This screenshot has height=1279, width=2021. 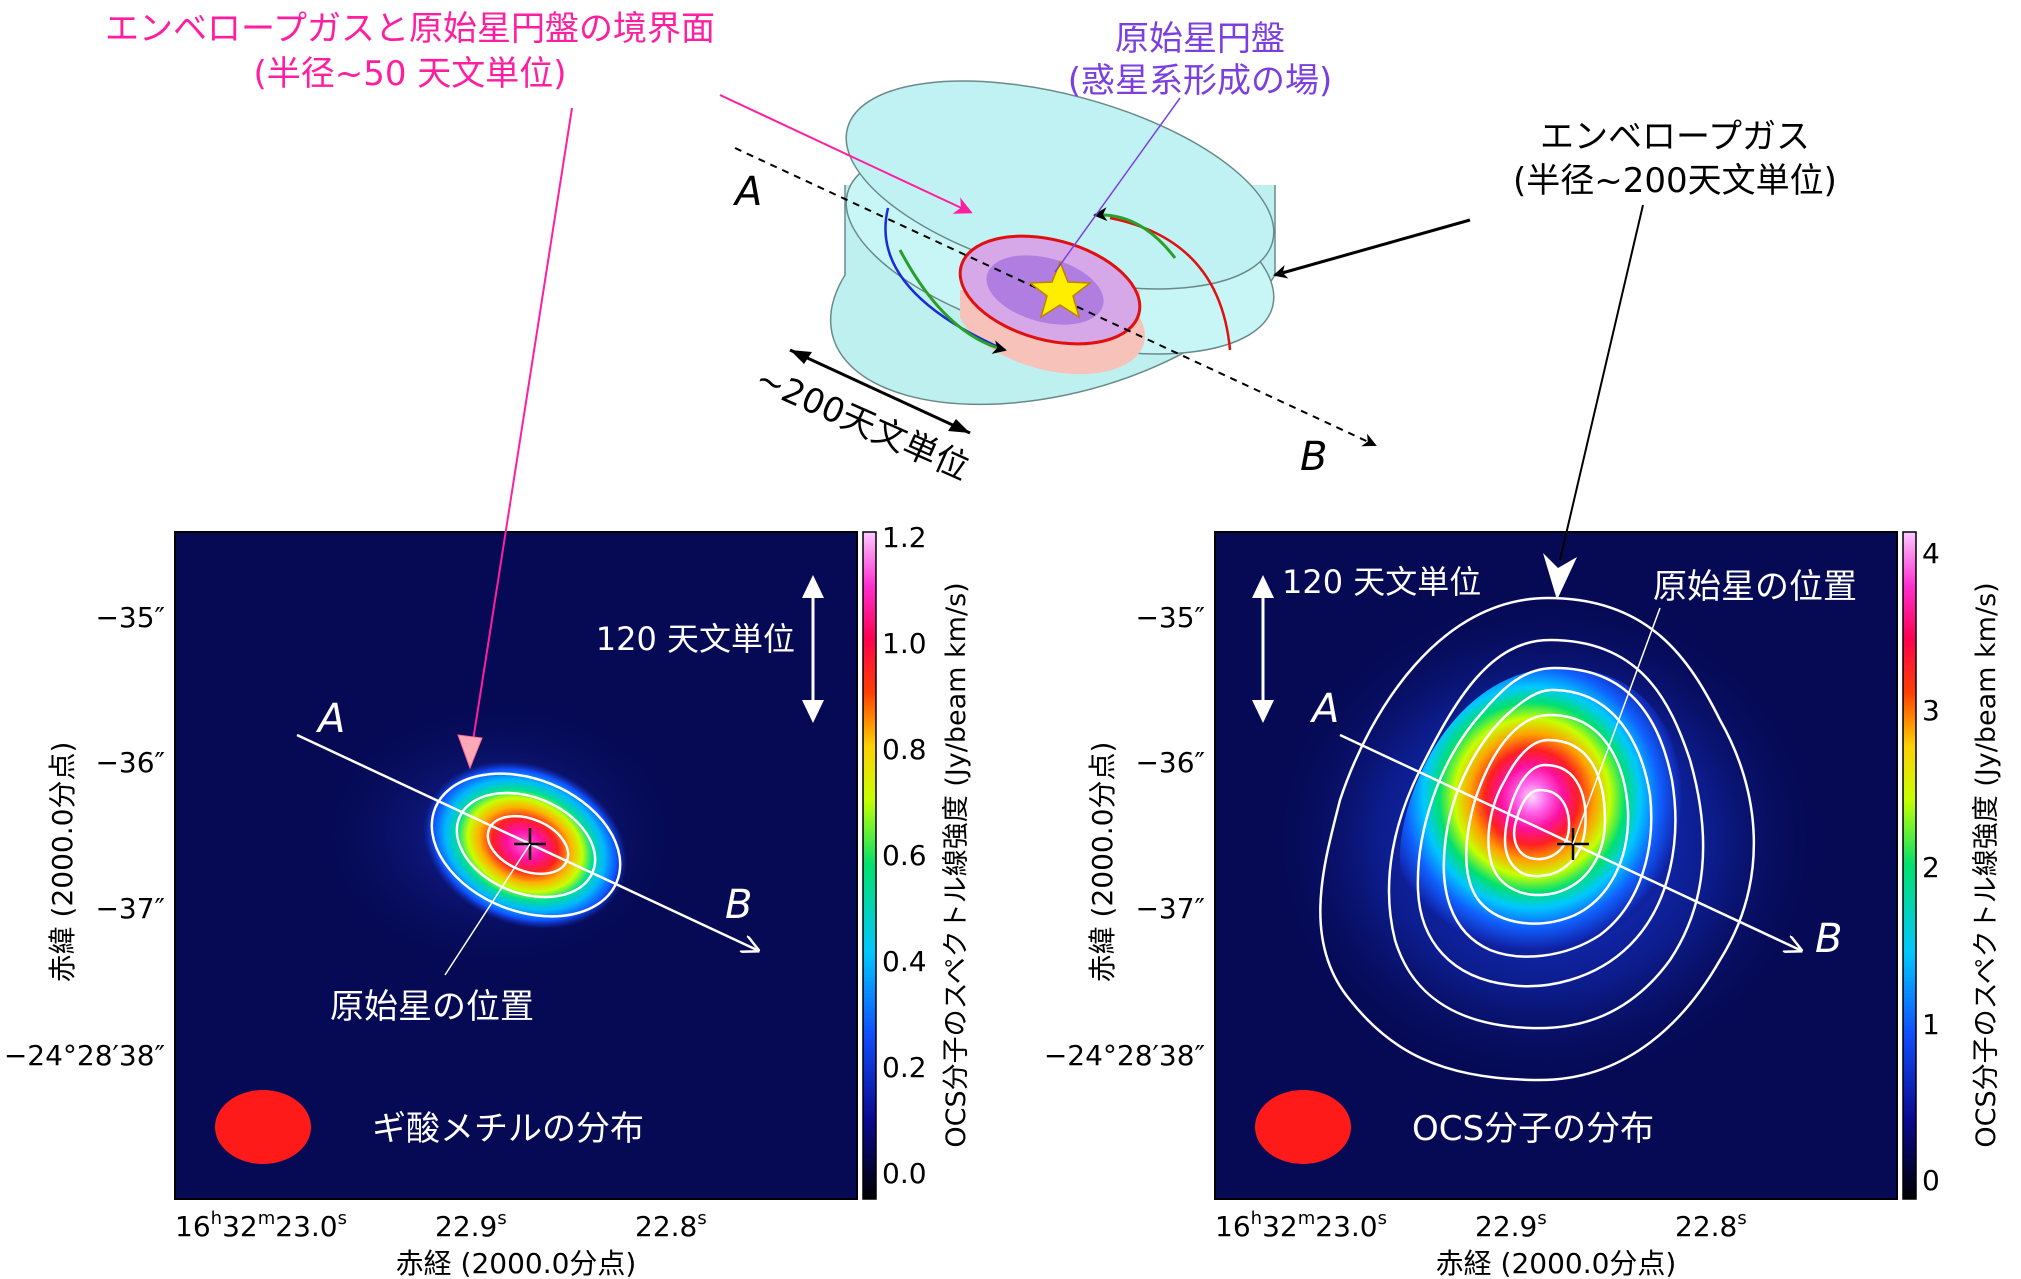 I want to click on left-point-b: B, so click(x=738, y=905).